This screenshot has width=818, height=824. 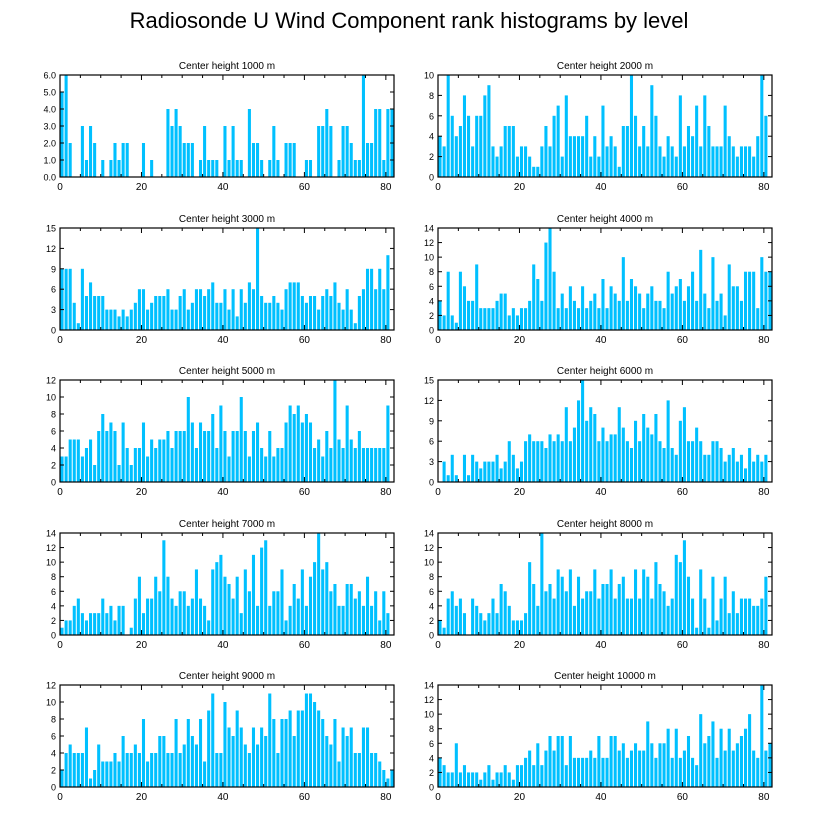 What do you see at coordinates (605, 126) in the screenshot?
I see `plot-frame` at bounding box center [605, 126].